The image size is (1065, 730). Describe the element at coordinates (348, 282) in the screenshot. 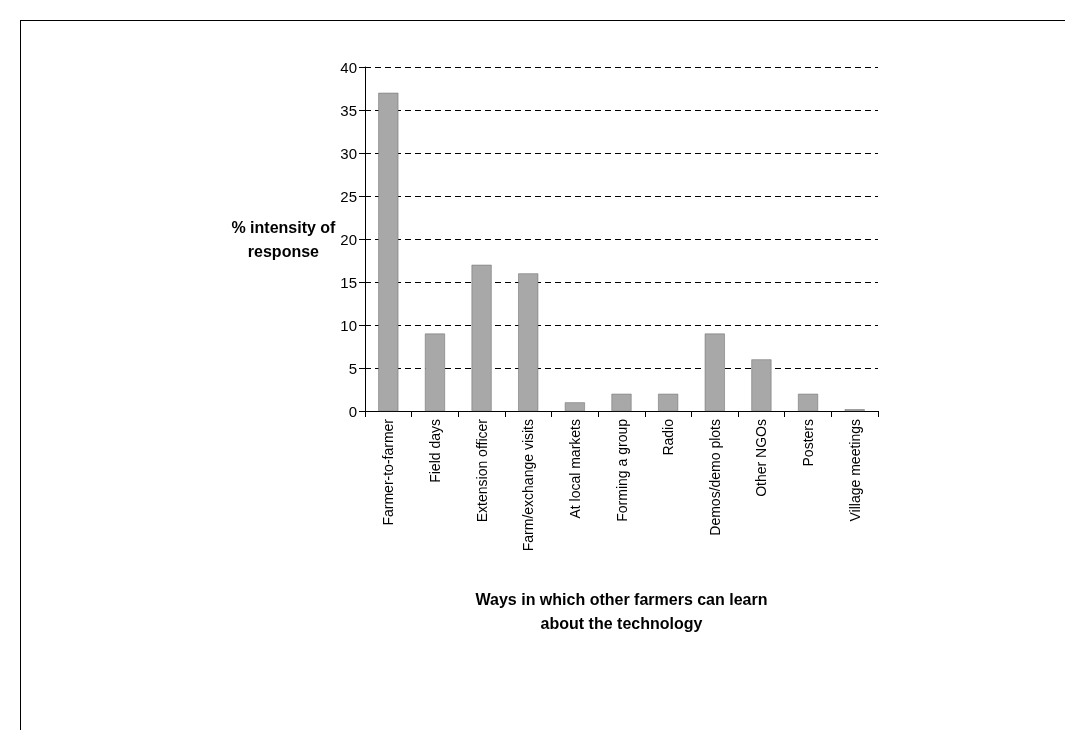

I see `y-tick-label: 15` at that location.